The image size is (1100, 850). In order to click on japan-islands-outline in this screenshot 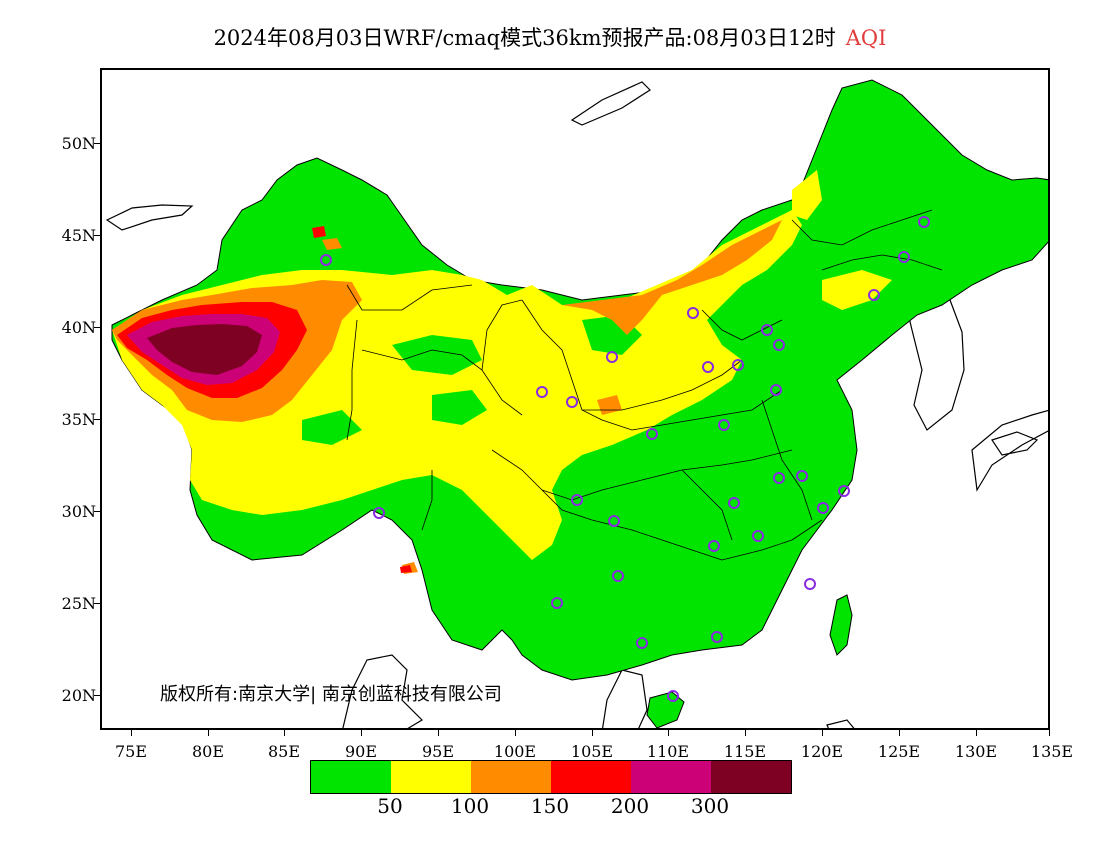, I will do `click(1015, 443)`.